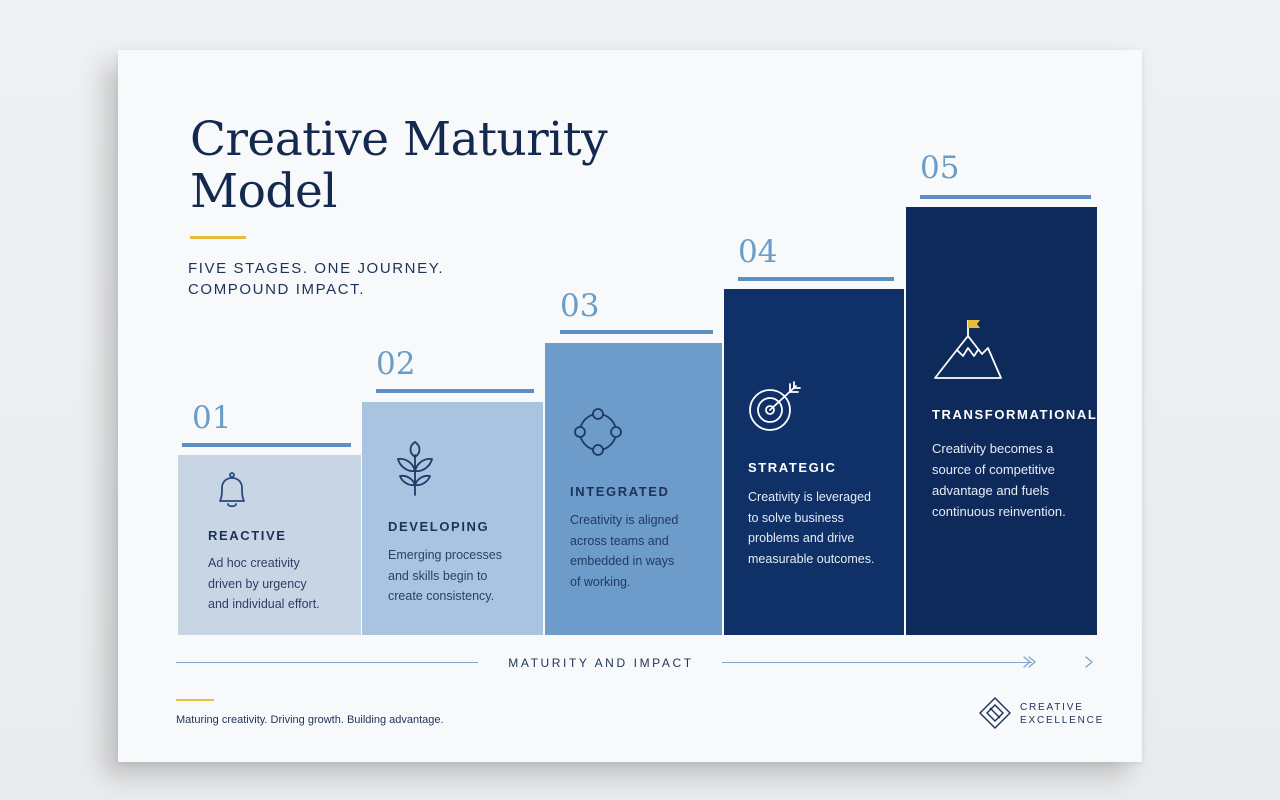  What do you see at coordinates (993, 448) in the screenshot?
I see `stage-5-desc-line: Creativity becomes a` at bounding box center [993, 448].